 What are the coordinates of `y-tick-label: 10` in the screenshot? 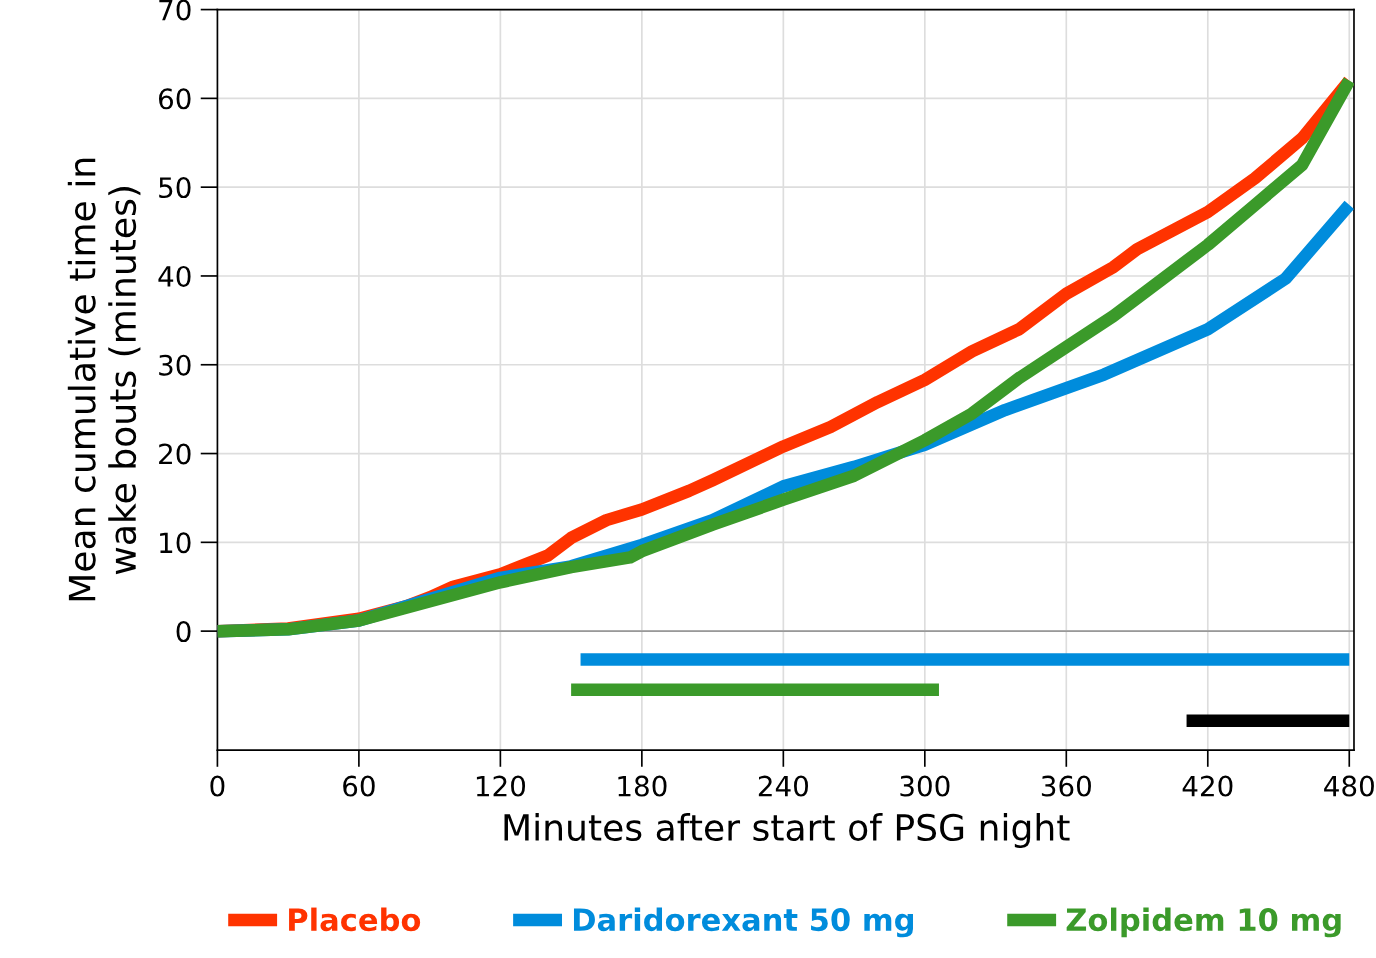 It's located at (175, 543).